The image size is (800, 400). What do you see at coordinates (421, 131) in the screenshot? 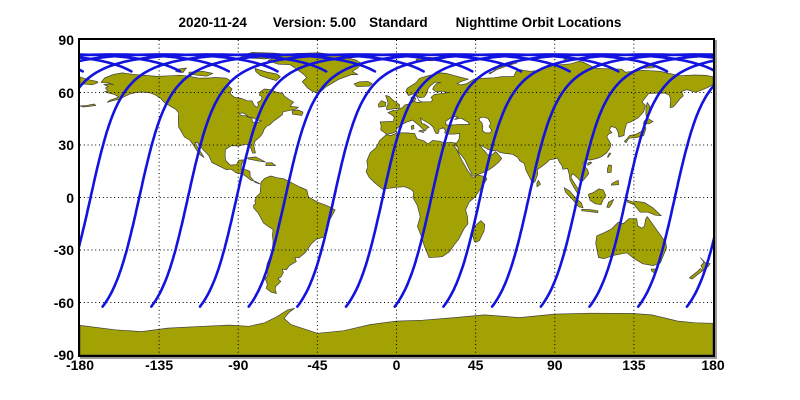
I see `land-sicily` at bounding box center [421, 131].